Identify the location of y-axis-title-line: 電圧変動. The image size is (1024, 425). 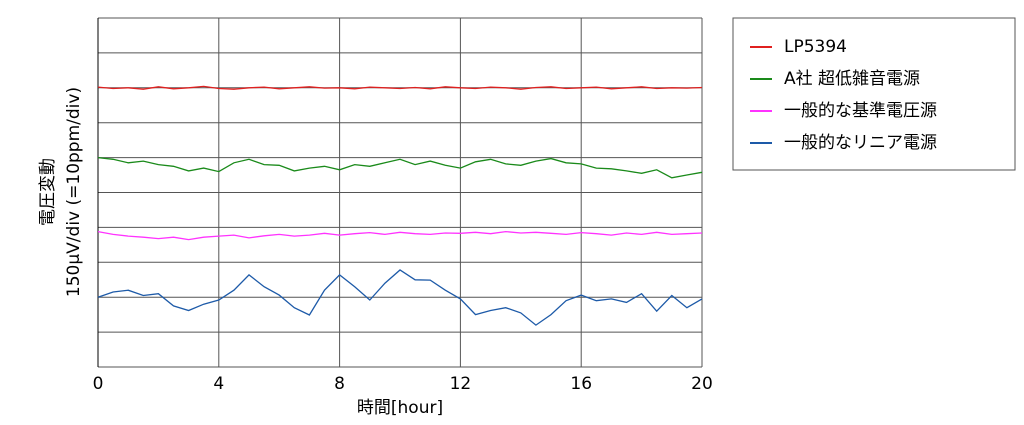
(48, 192).